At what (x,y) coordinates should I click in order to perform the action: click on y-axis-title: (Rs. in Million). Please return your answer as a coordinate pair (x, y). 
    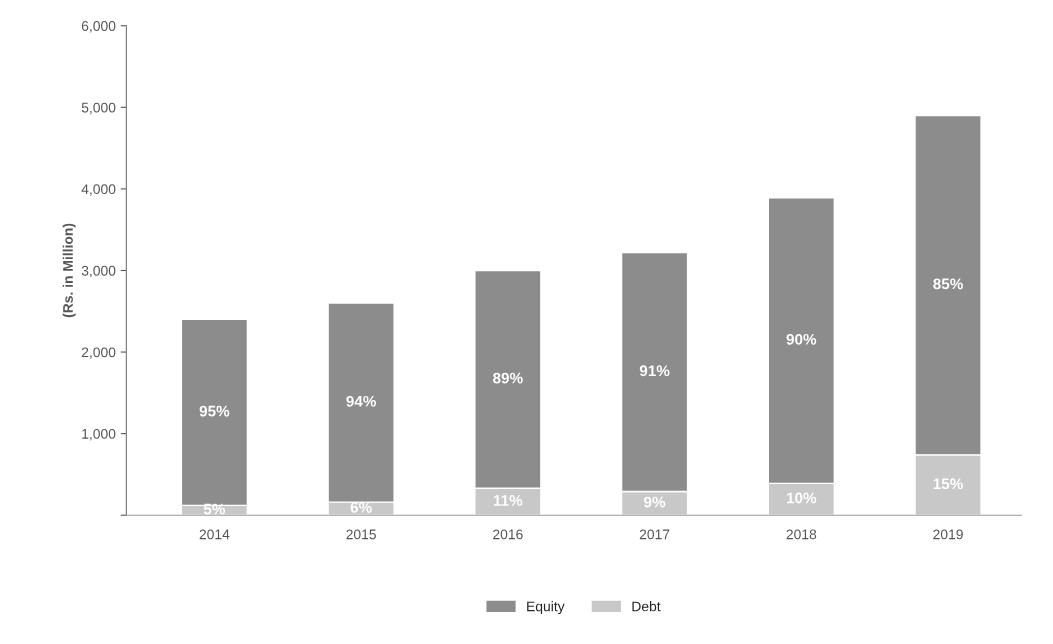
    Looking at the image, I should click on (69, 270).